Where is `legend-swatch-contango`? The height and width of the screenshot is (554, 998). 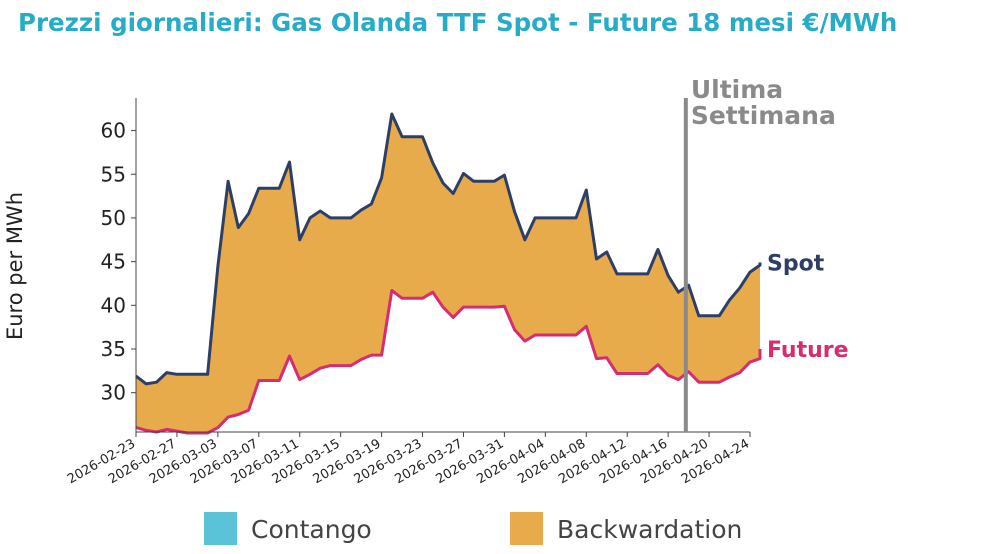 legend-swatch-contango is located at coordinates (220, 528).